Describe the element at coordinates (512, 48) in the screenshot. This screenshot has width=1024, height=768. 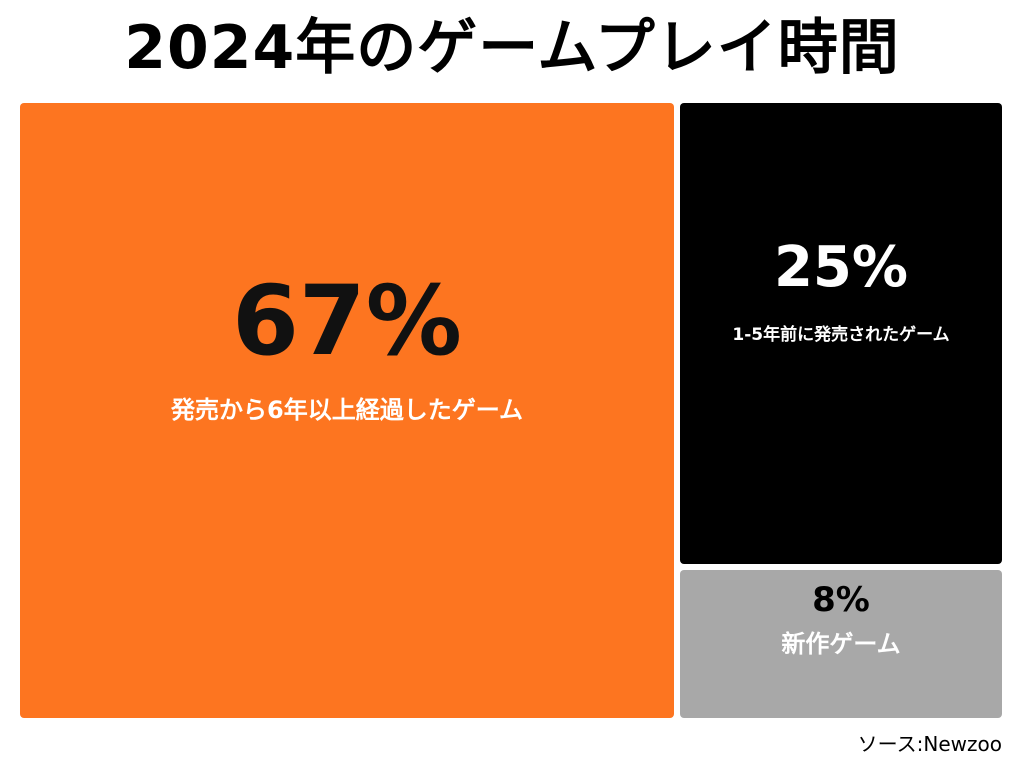
I see `chart-title: 2024年のゲームプレイ時間` at that location.